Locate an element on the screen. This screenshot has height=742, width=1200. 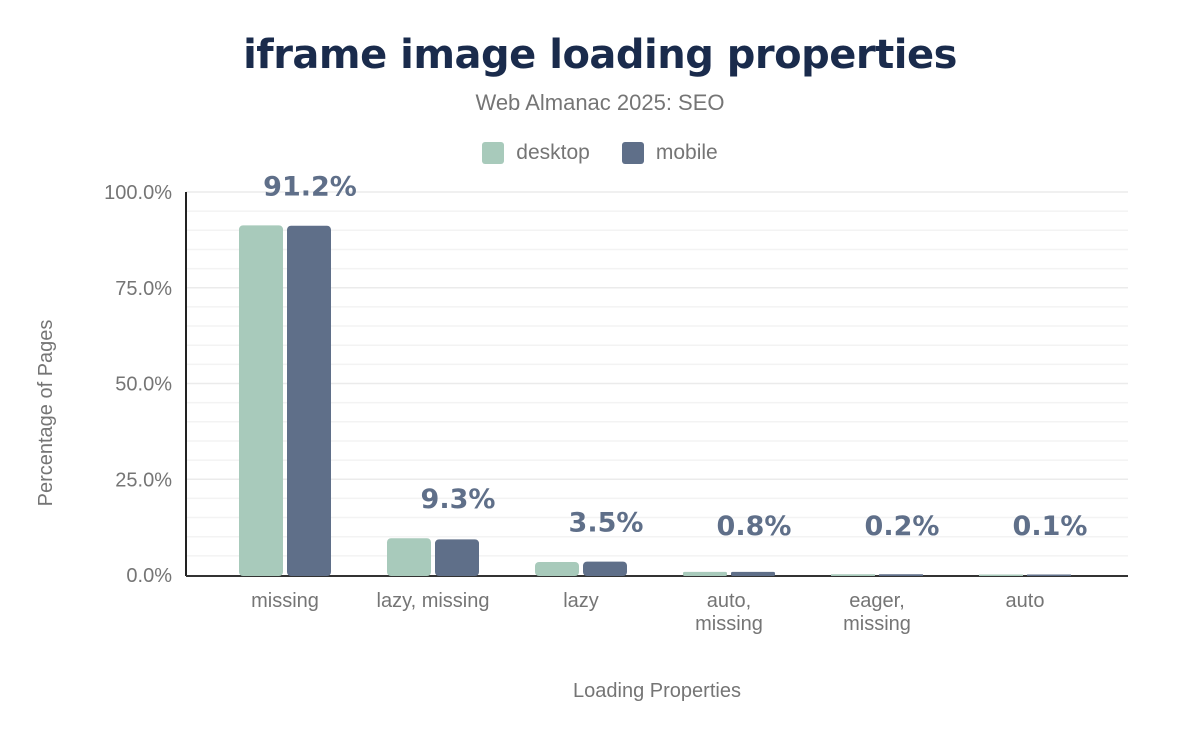
y-tick-label: 25.0% is located at coordinates (143, 480).